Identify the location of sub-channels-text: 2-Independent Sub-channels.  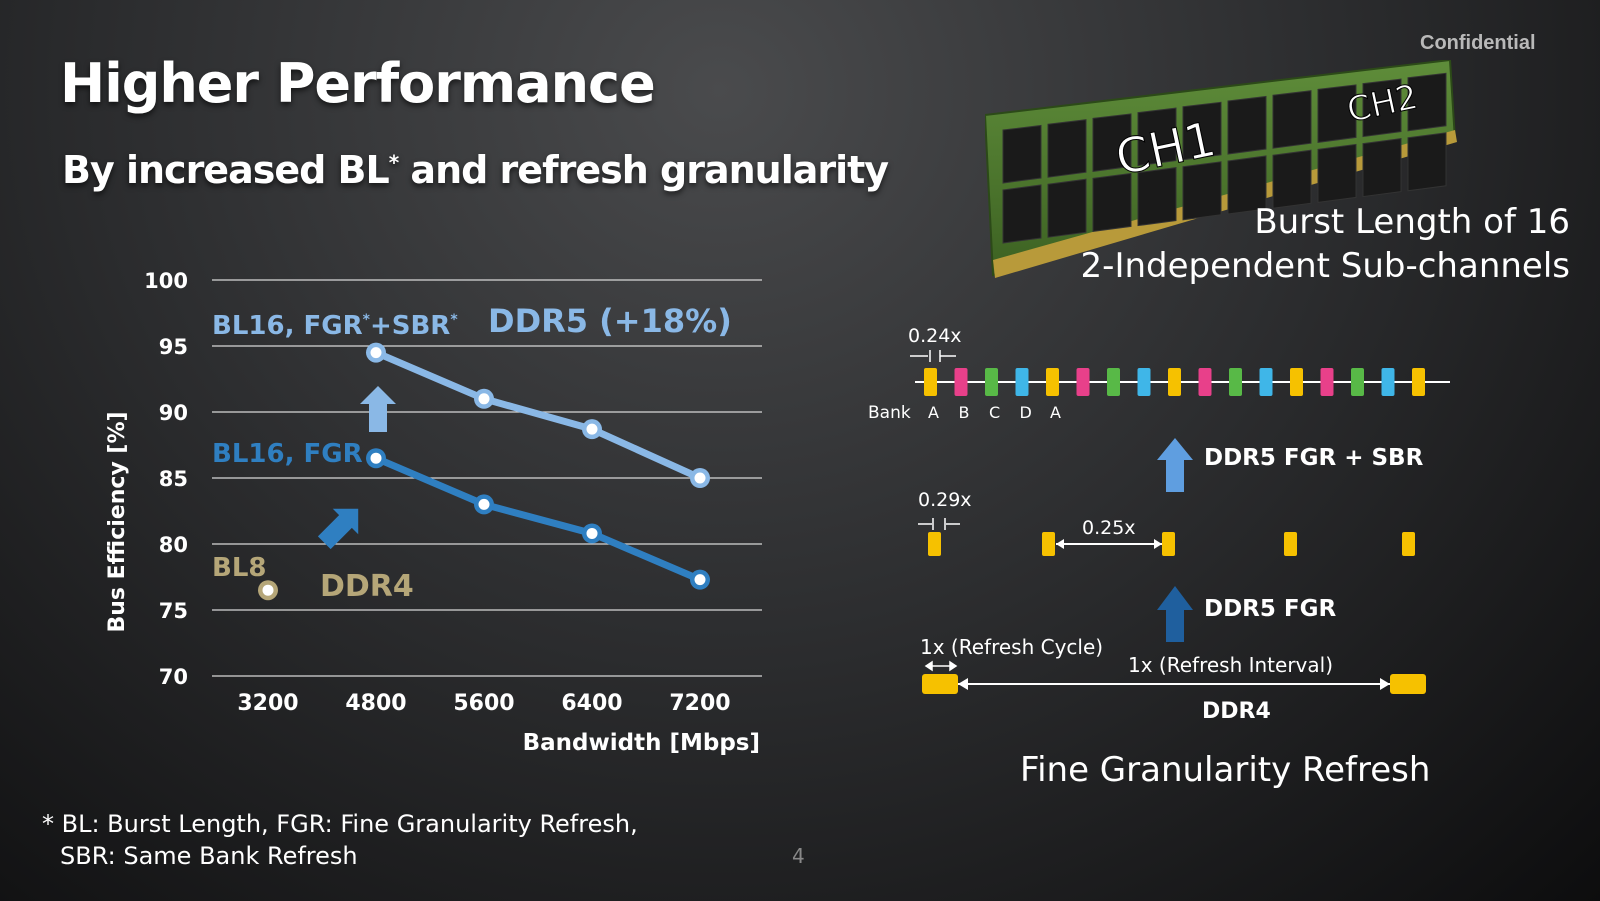
(1325, 266).